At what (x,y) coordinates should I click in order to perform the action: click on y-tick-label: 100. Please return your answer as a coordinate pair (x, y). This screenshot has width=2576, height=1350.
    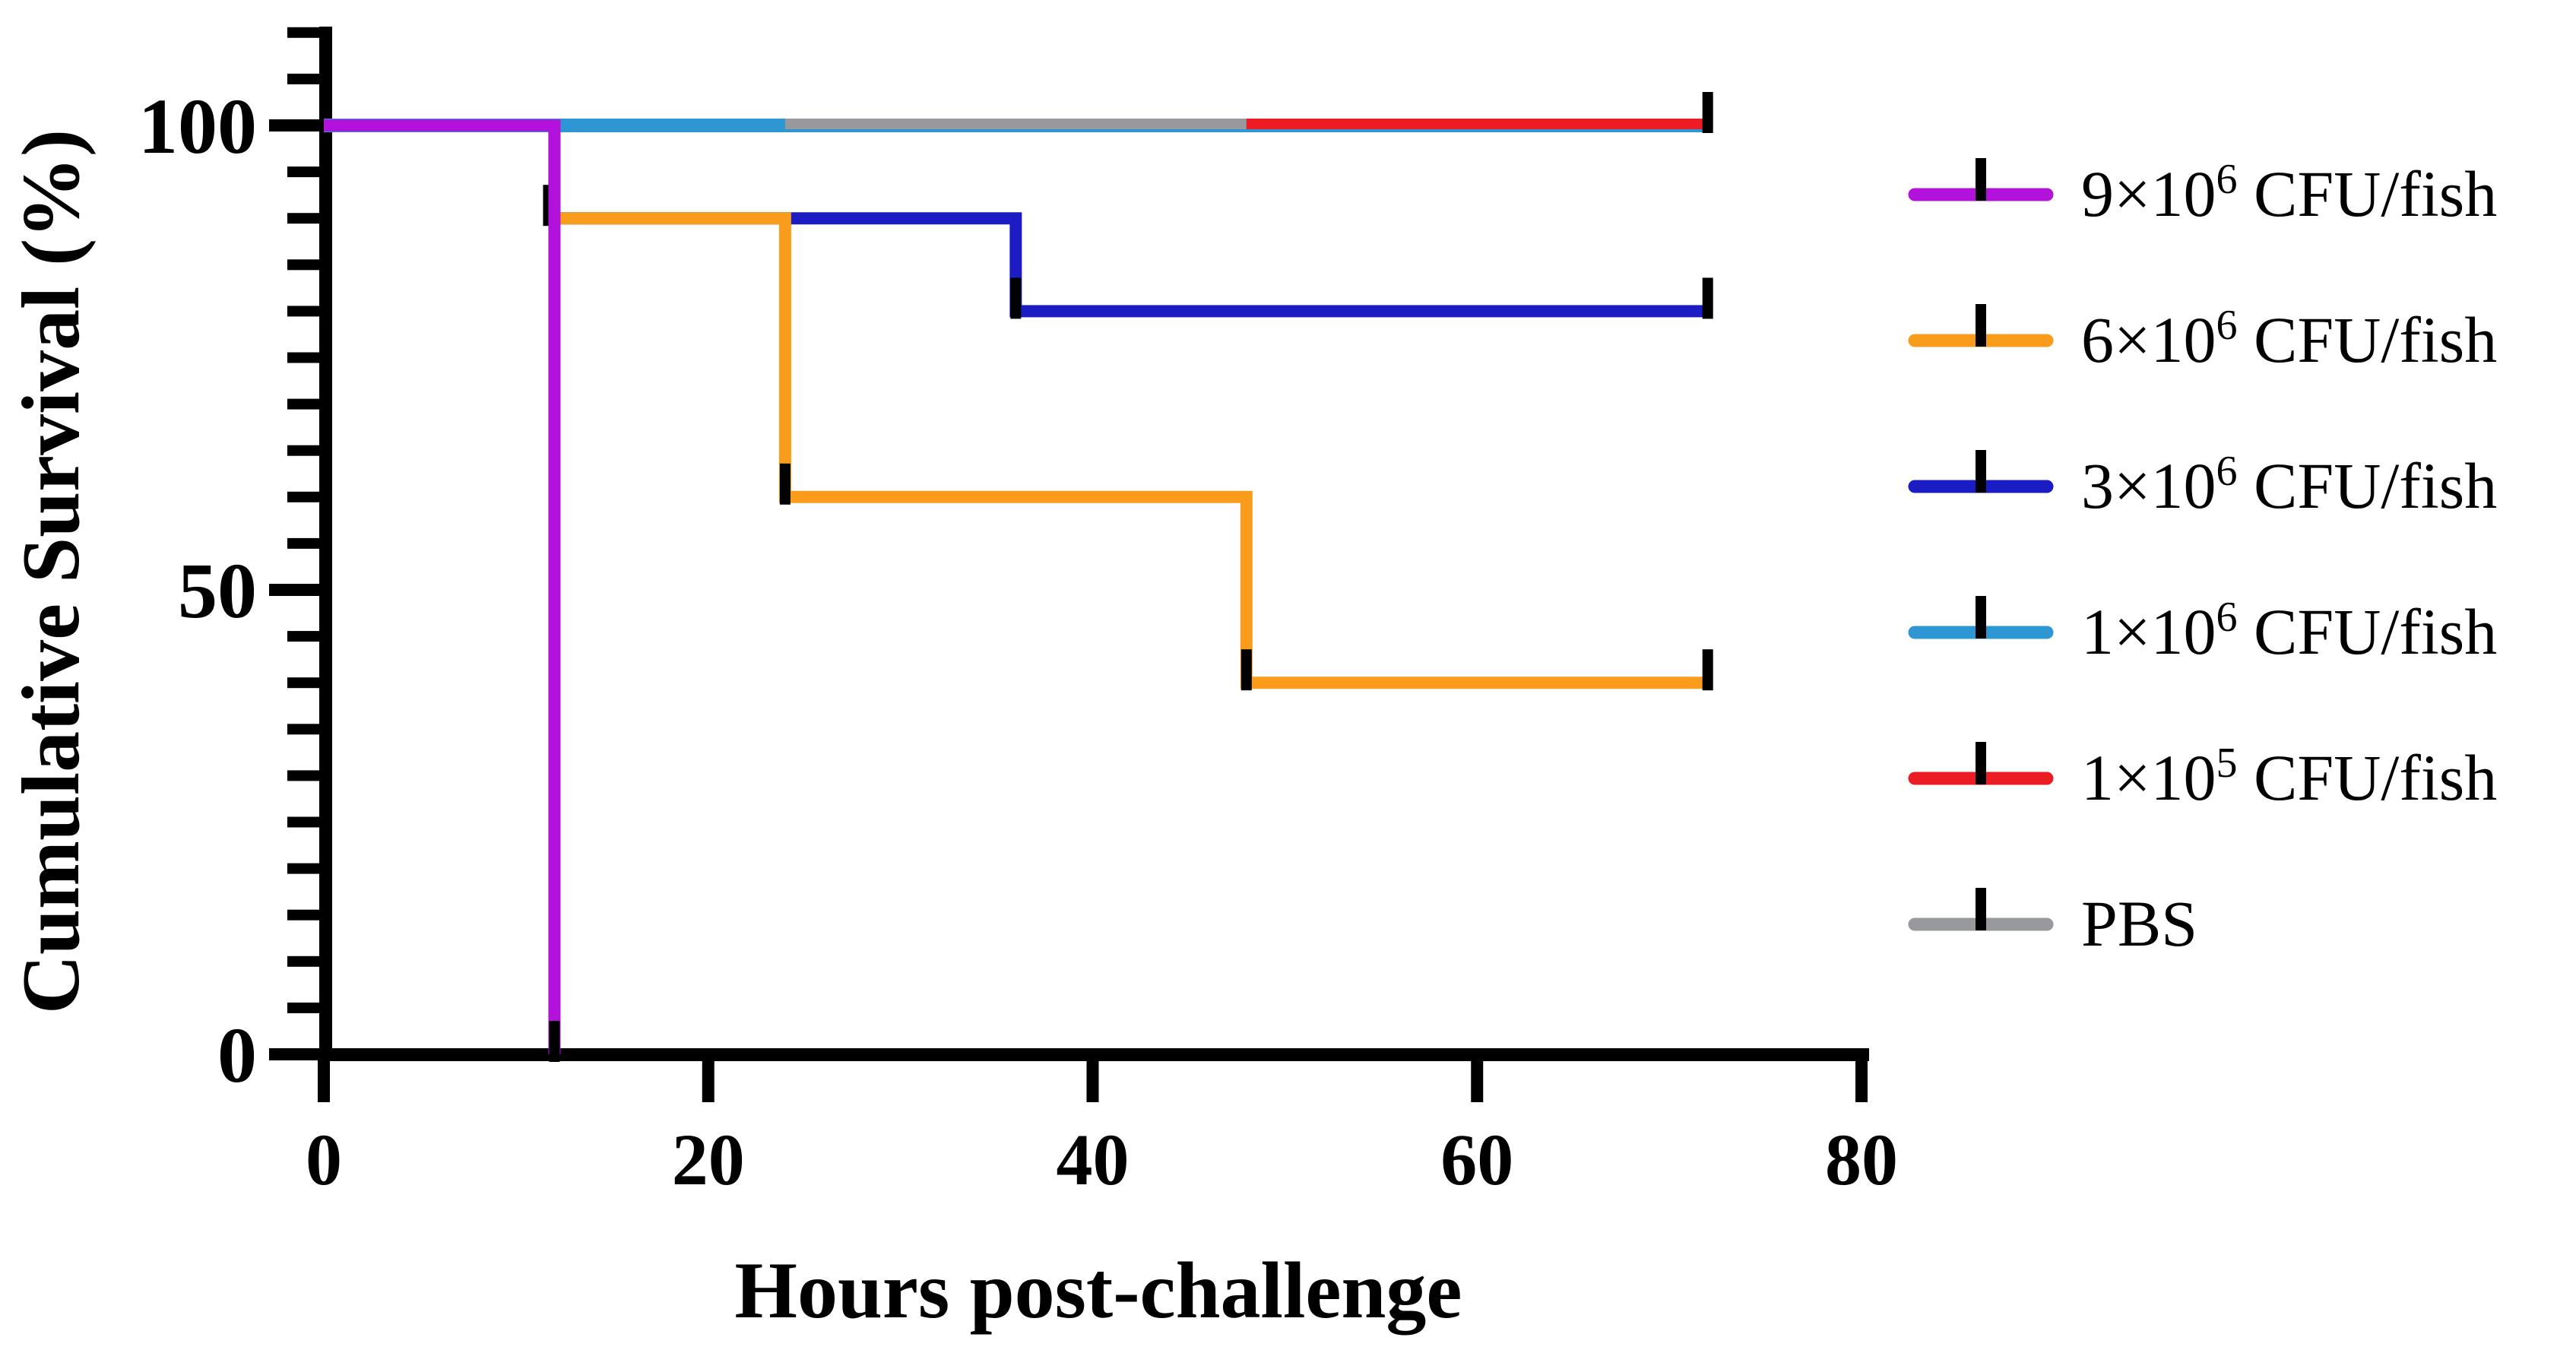
    Looking at the image, I should click on (197, 126).